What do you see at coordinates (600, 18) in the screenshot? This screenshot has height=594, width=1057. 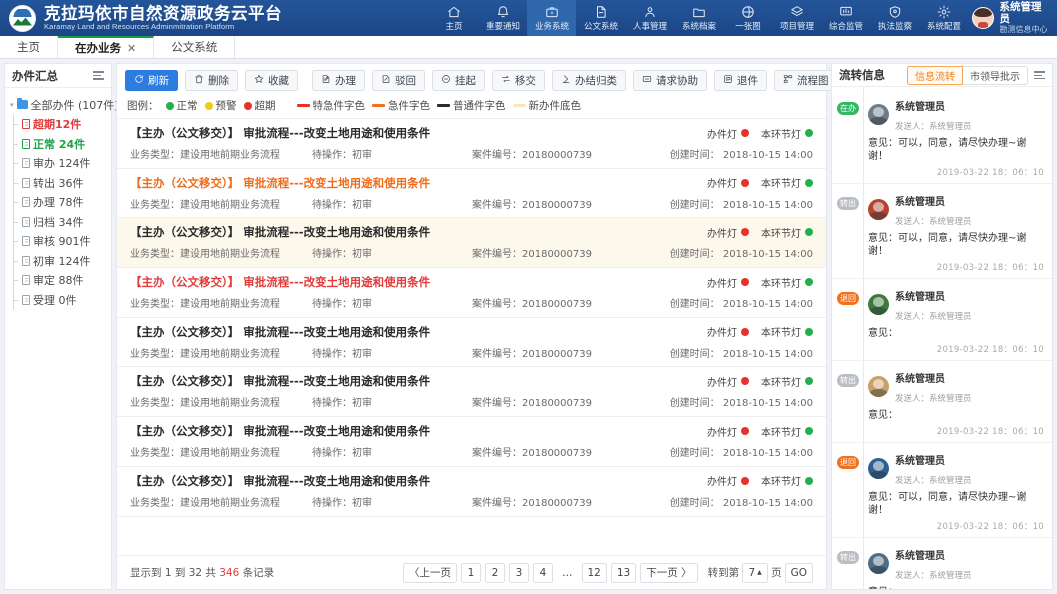 I see `nav-item-3: 公文系统` at bounding box center [600, 18].